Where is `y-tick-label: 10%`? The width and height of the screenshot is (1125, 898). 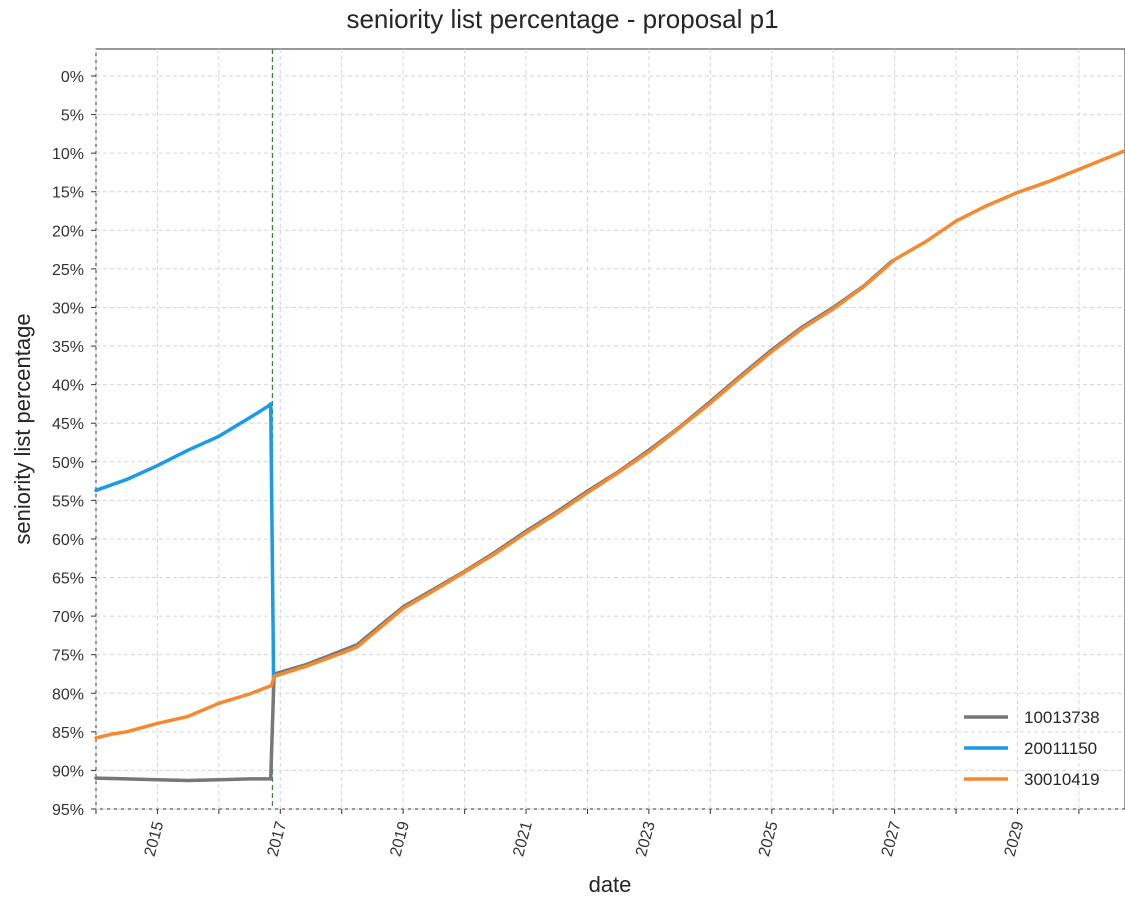
y-tick-label: 10% is located at coordinates (68, 154).